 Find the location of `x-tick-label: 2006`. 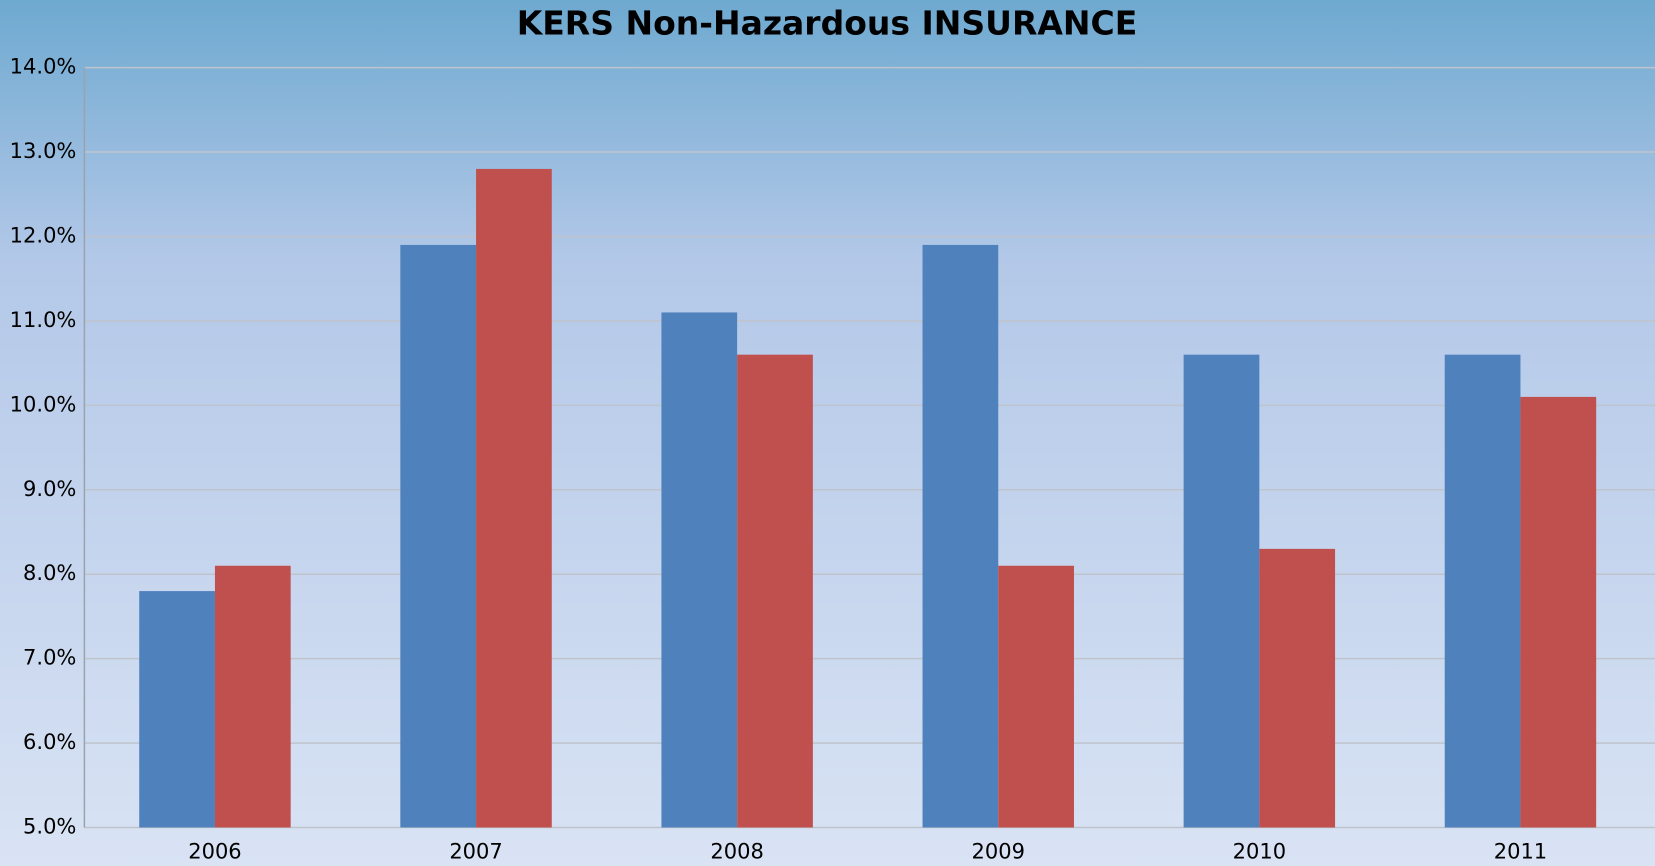

x-tick-label: 2006 is located at coordinates (214, 852).